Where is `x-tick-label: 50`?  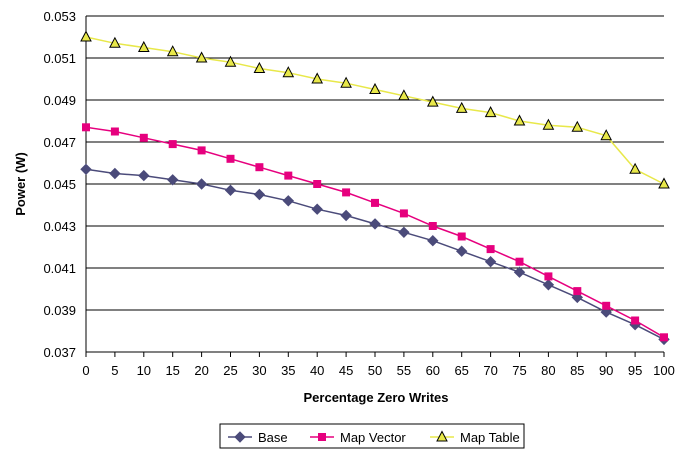
x-tick-label: 50 is located at coordinates (375, 370).